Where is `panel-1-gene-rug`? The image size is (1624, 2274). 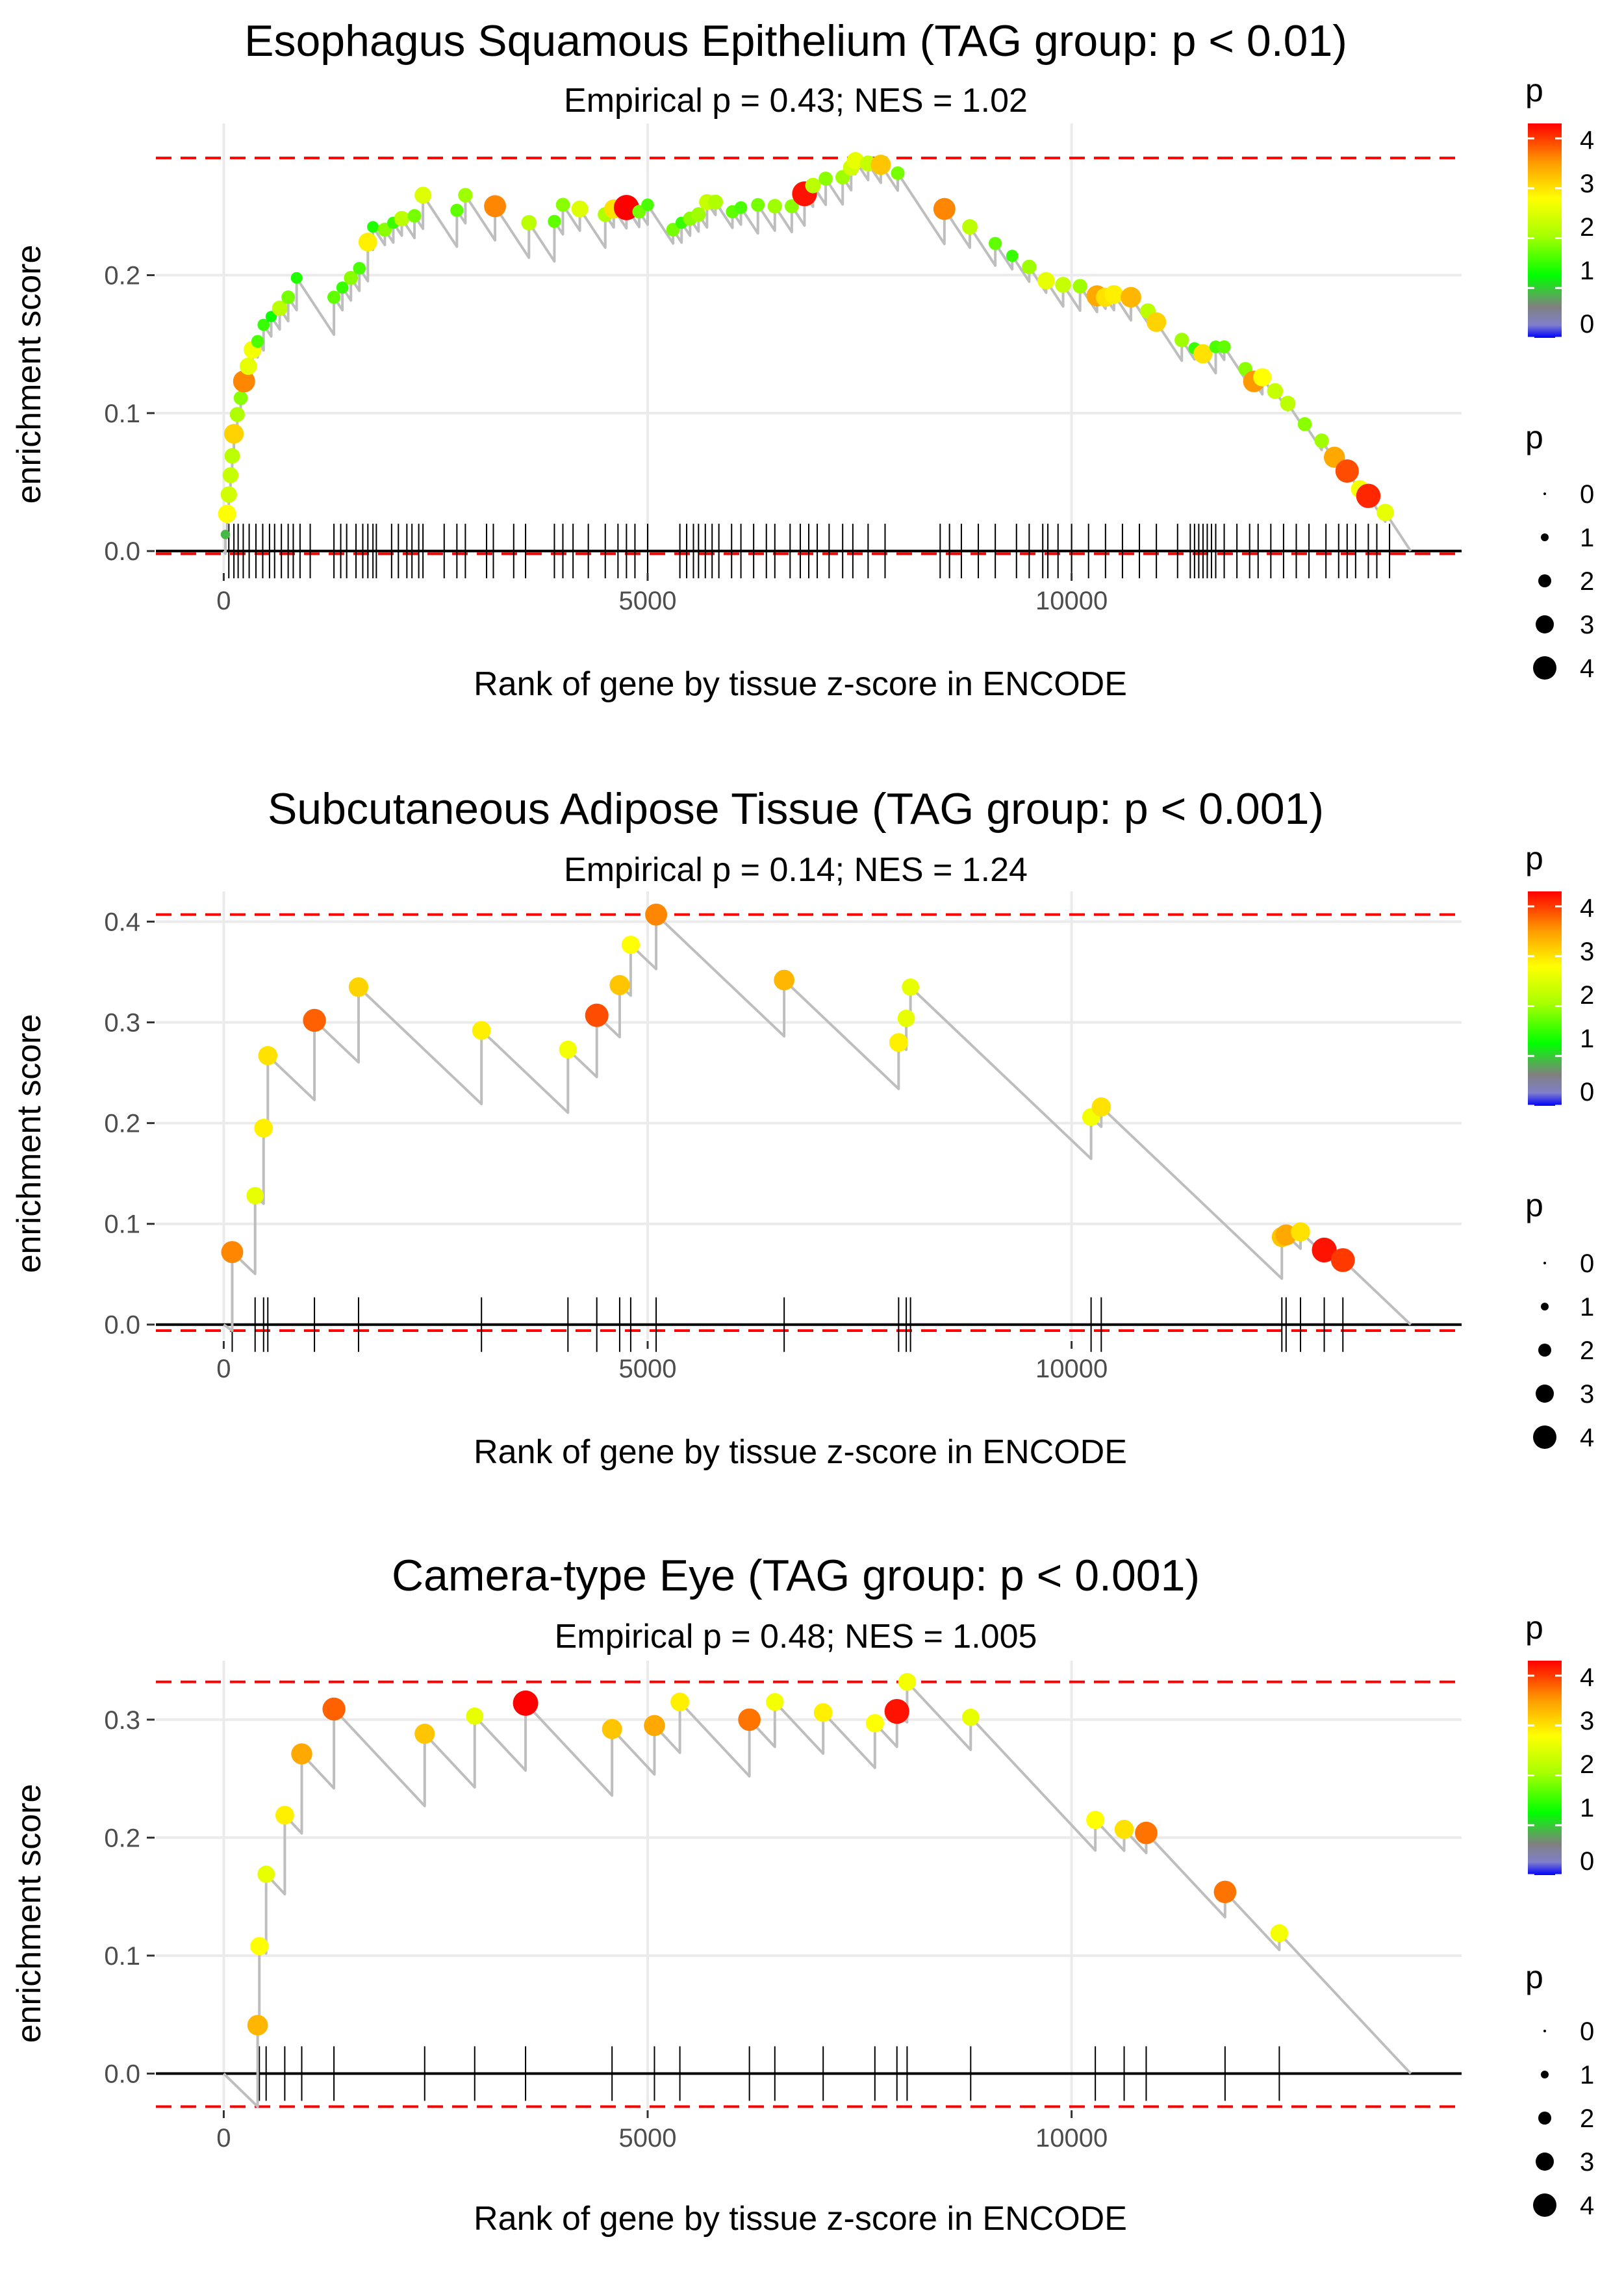
panel-1-gene-rug is located at coordinates (809, 551).